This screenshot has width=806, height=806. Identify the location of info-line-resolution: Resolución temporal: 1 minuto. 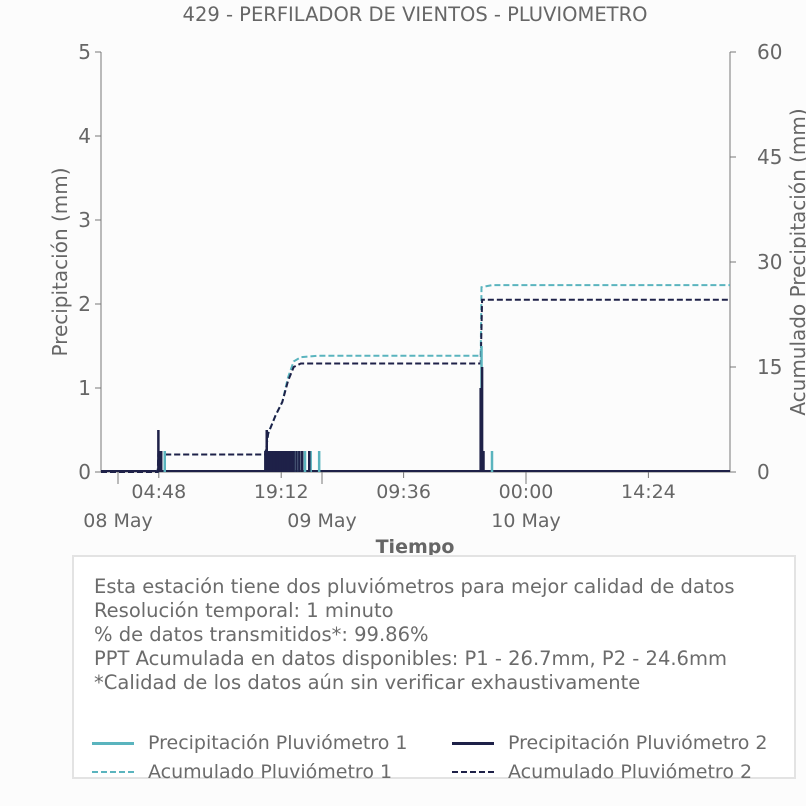
(244, 610).